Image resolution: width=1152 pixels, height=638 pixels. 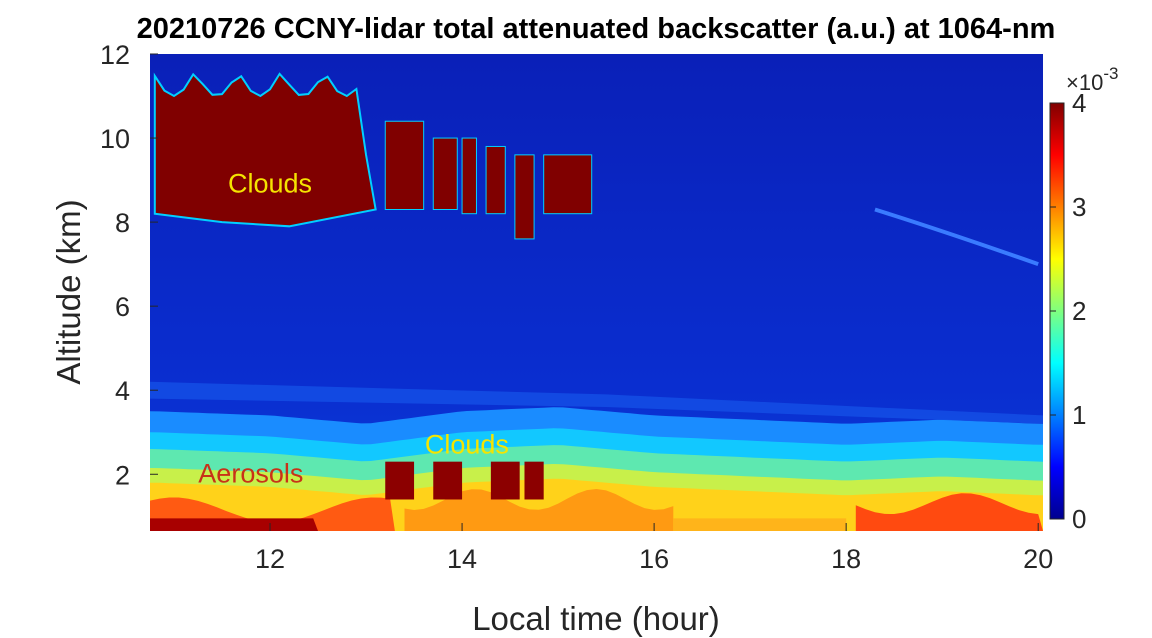 I want to click on upper-cloud-layer, so click(x=265, y=150).